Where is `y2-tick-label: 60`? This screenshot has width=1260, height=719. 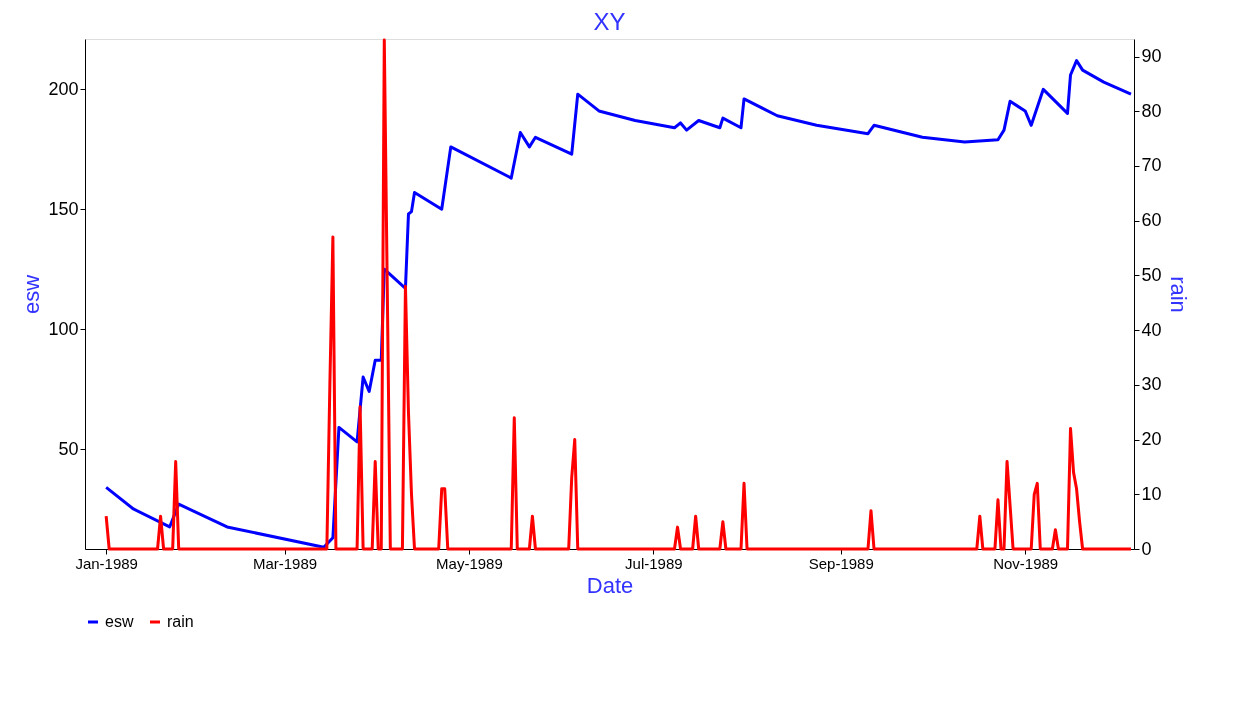 y2-tick-label: 60 is located at coordinates (1151, 220).